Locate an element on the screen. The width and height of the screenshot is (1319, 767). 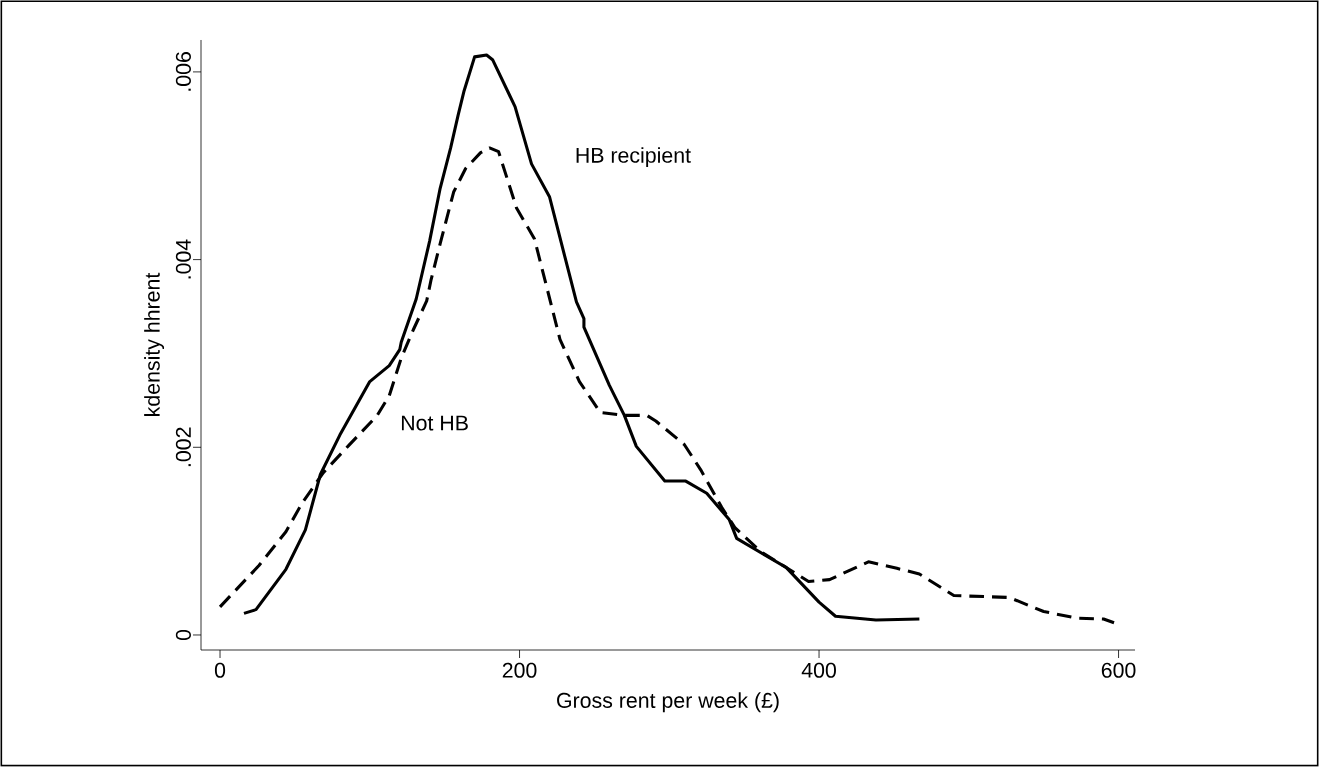
x-axis-title: Gross rent per week (£) is located at coordinates (668, 702).